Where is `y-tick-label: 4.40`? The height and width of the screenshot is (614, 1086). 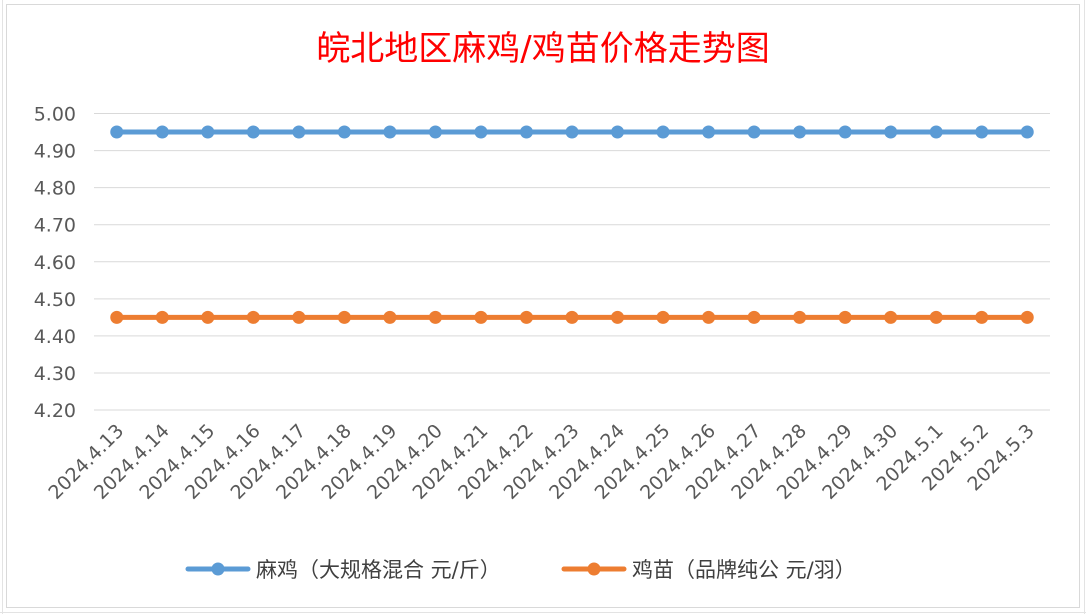
y-tick-label: 4.40 is located at coordinates (55, 337).